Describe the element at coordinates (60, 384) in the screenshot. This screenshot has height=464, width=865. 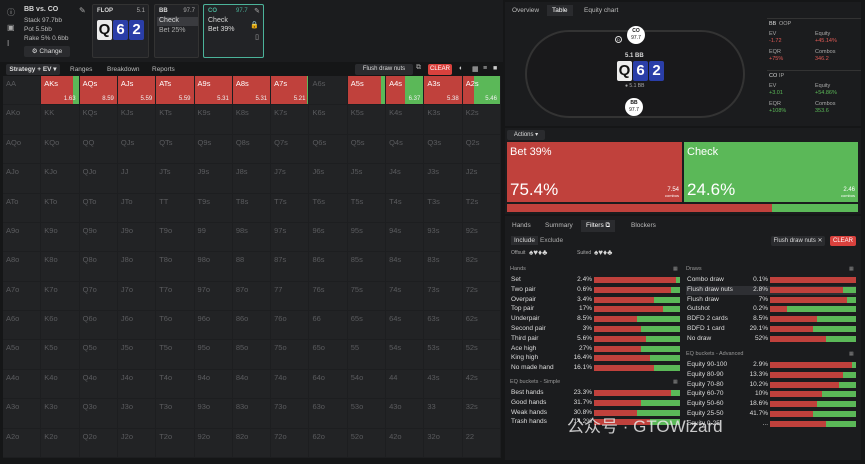
I see `hand-cell: K4o` at that location.